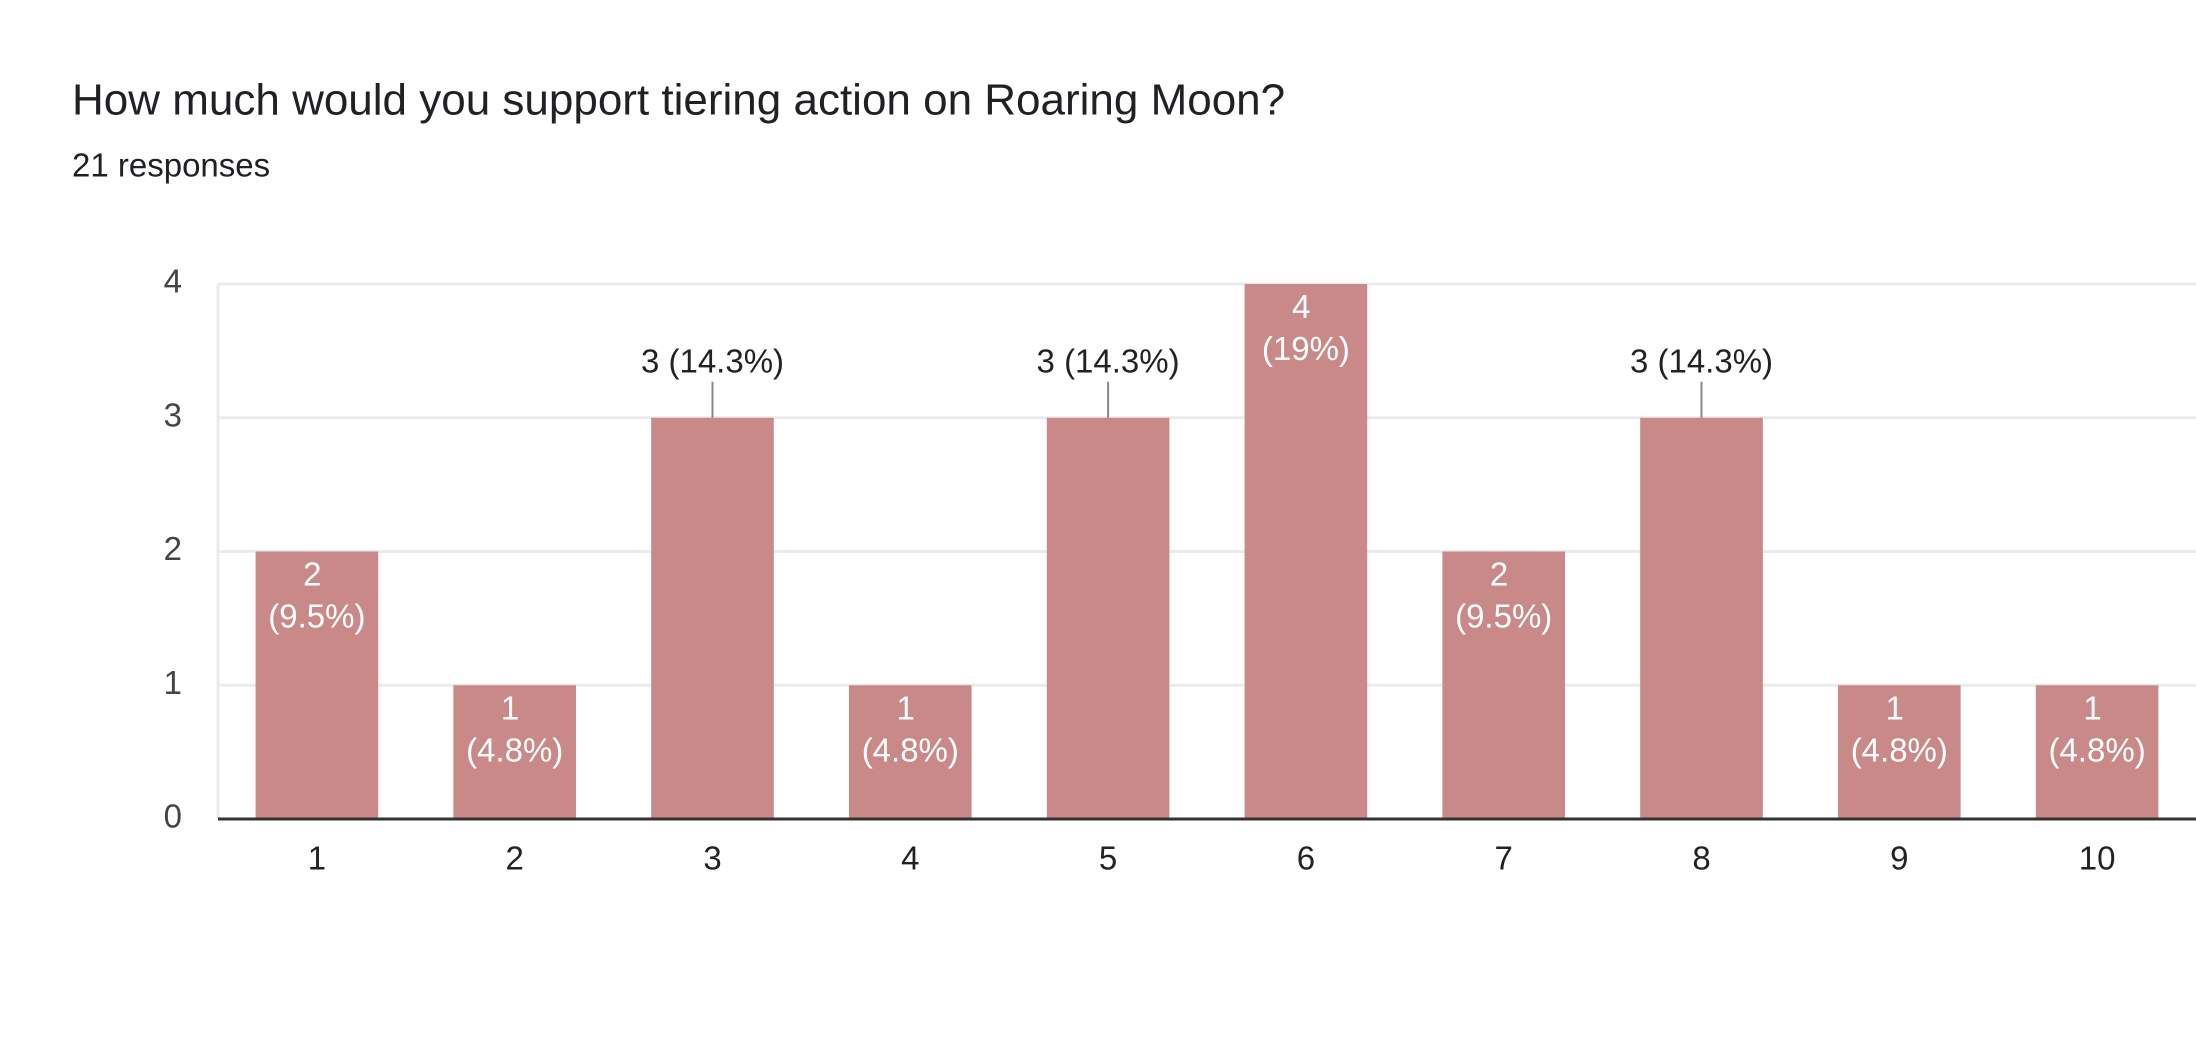 This screenshot has height=1049, width=2196. I want to click on data-label: 4 (19%), so click(1306, 327).